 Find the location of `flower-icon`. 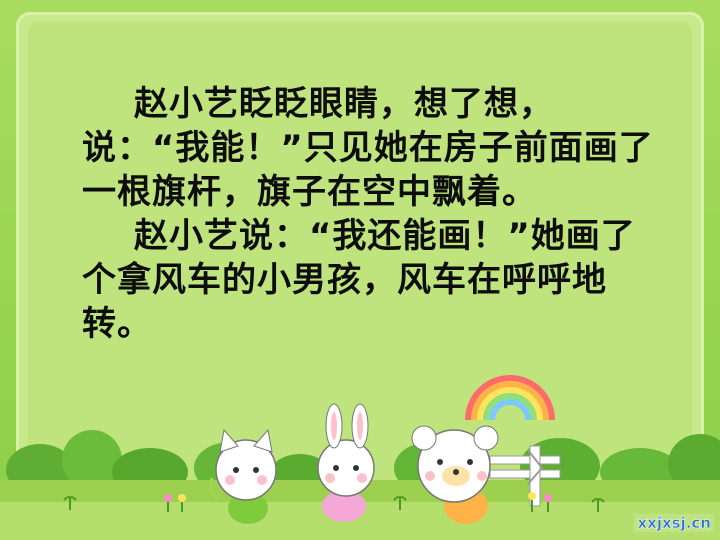

flower-icon is located at coordinates (358, 502).